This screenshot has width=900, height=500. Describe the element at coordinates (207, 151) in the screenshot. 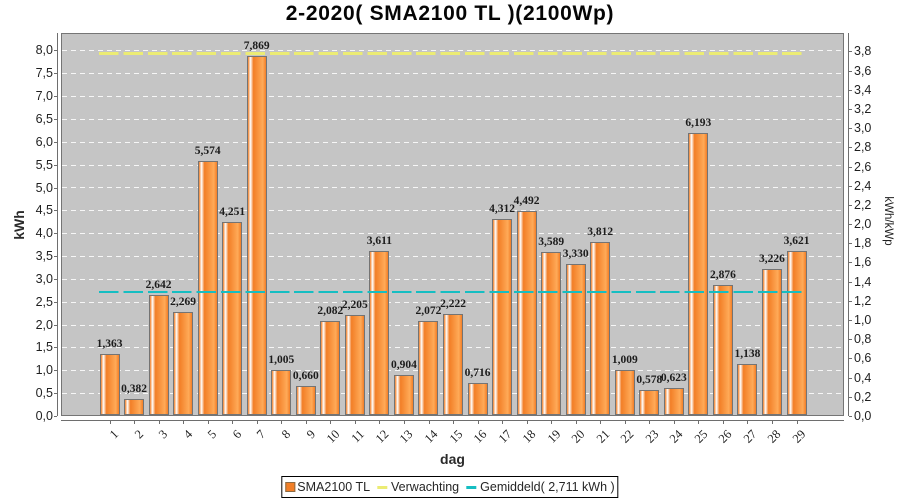

I see `bar-value-label: 5,574` at that location.